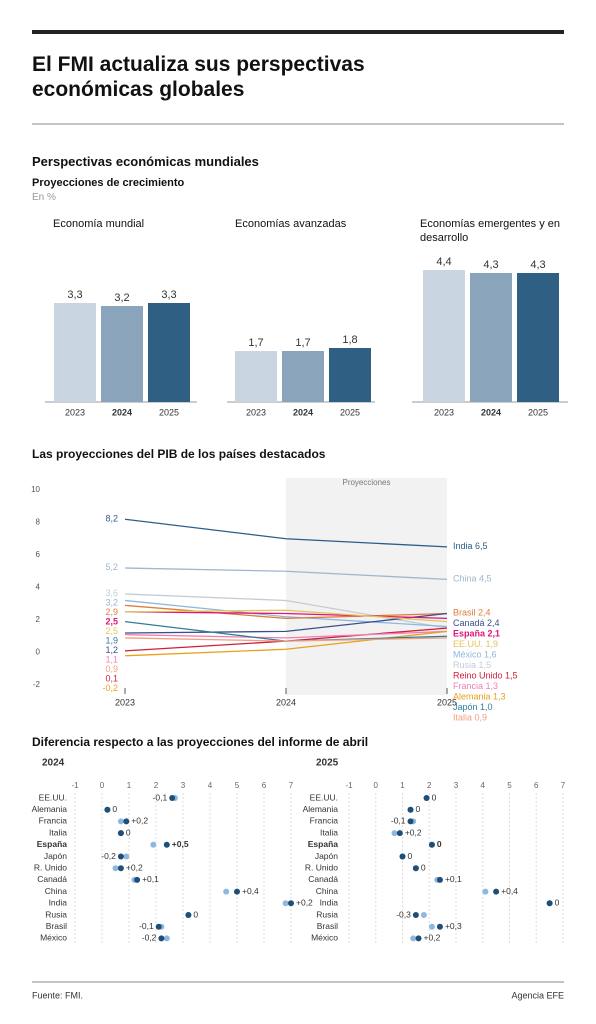 The image size is (596, 1024). Describe the element at coordinates (38, 522) in the screenshot. I see `y-tick-label: 8` at that location.